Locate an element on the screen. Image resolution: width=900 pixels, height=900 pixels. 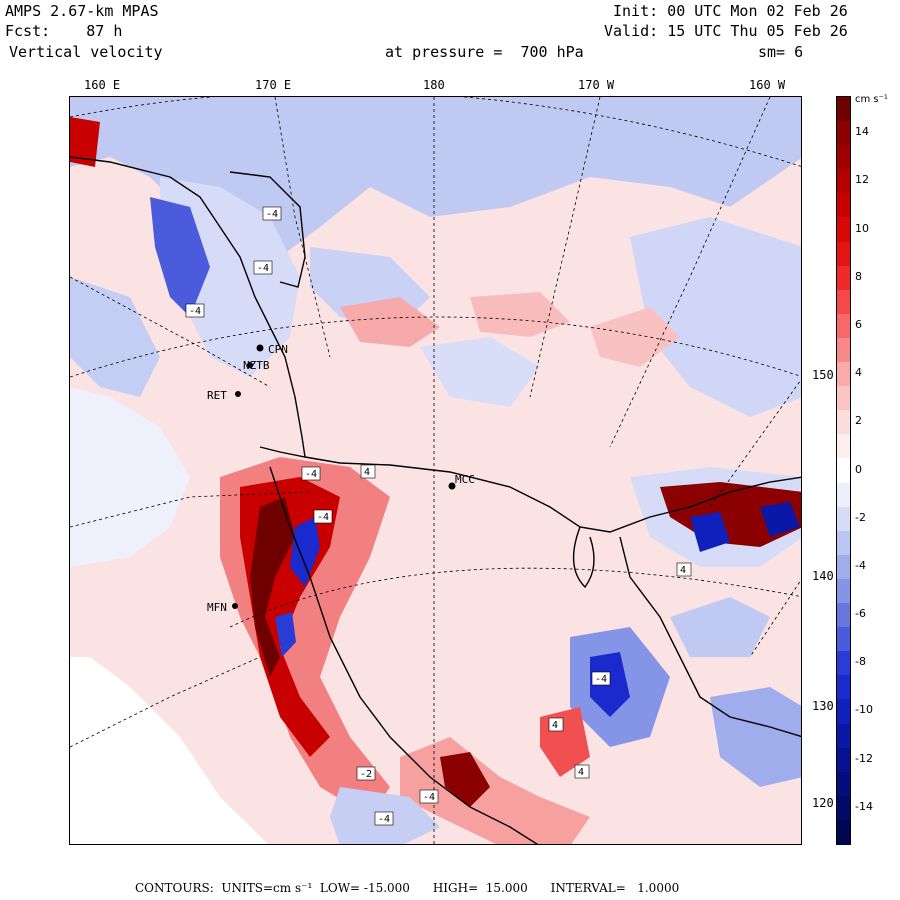
meridian-150w is located at coordinates (755, 443).